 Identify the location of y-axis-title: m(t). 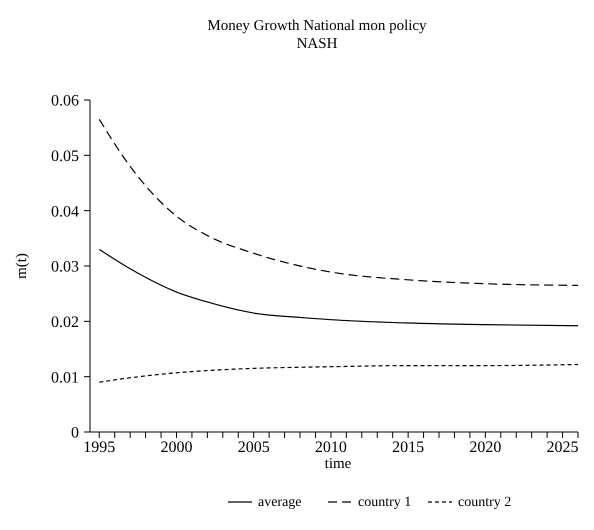
(22, 266).